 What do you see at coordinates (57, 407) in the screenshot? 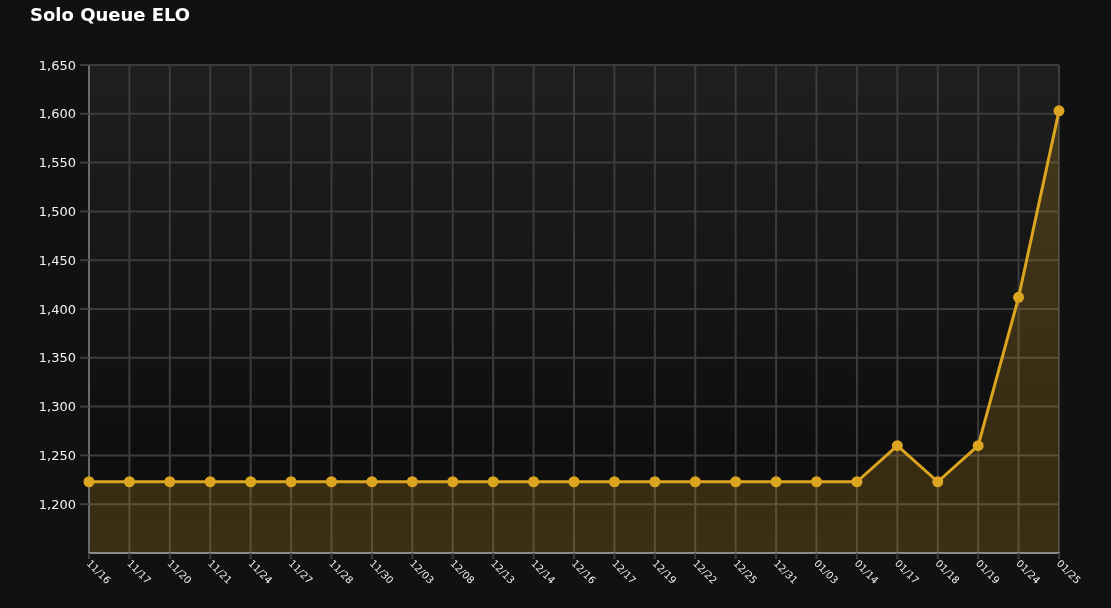
I see `y-tick-label: 1,300` at bounding box center [57, 407].